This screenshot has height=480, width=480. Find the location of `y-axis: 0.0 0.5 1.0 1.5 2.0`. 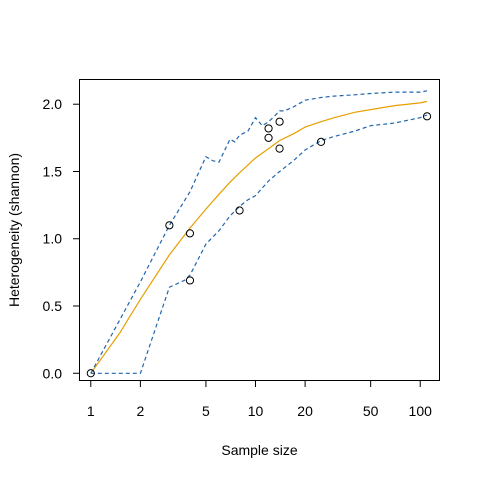

y-axis: 0.0 0.5 1.0 1.5 2.0 is located at coordinates (61, 238).